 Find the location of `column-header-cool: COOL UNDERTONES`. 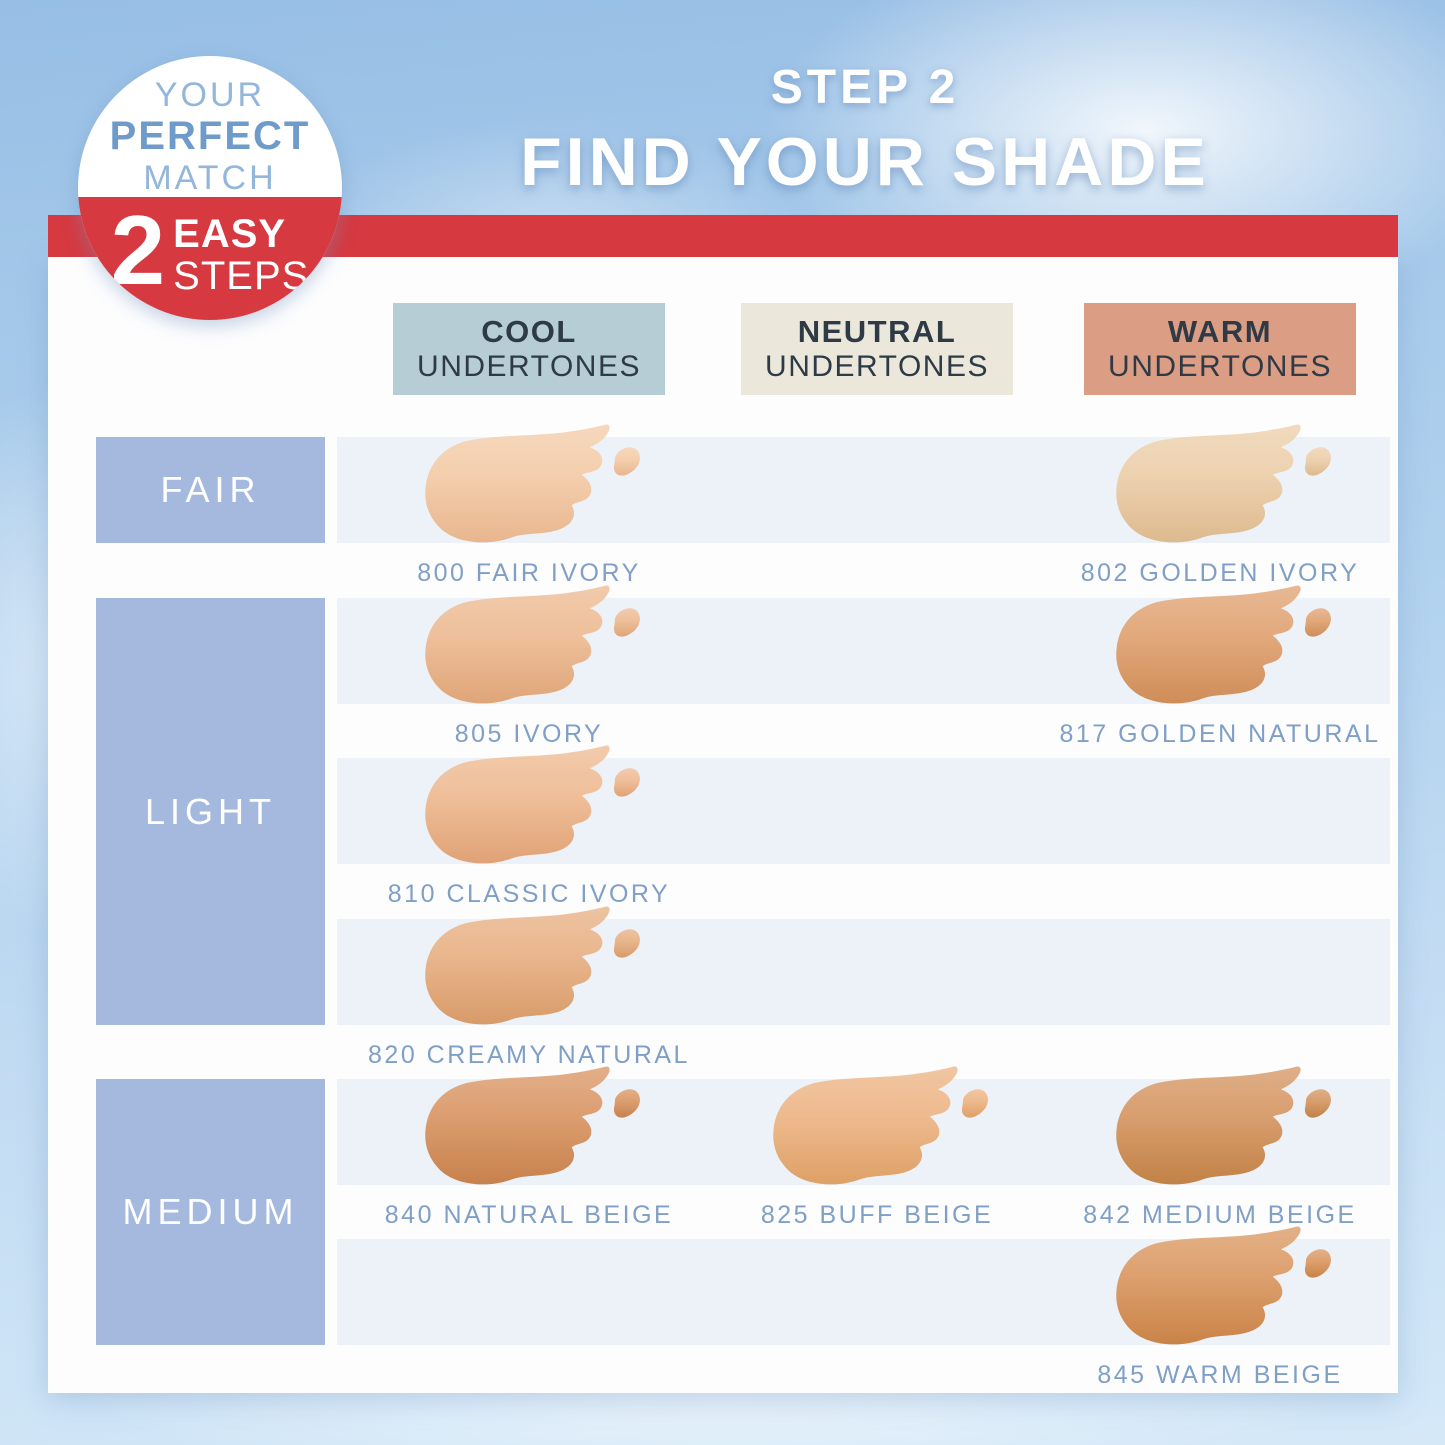

column-header-cool: COOL UNDERTONES is located at coordinates (529, 349).